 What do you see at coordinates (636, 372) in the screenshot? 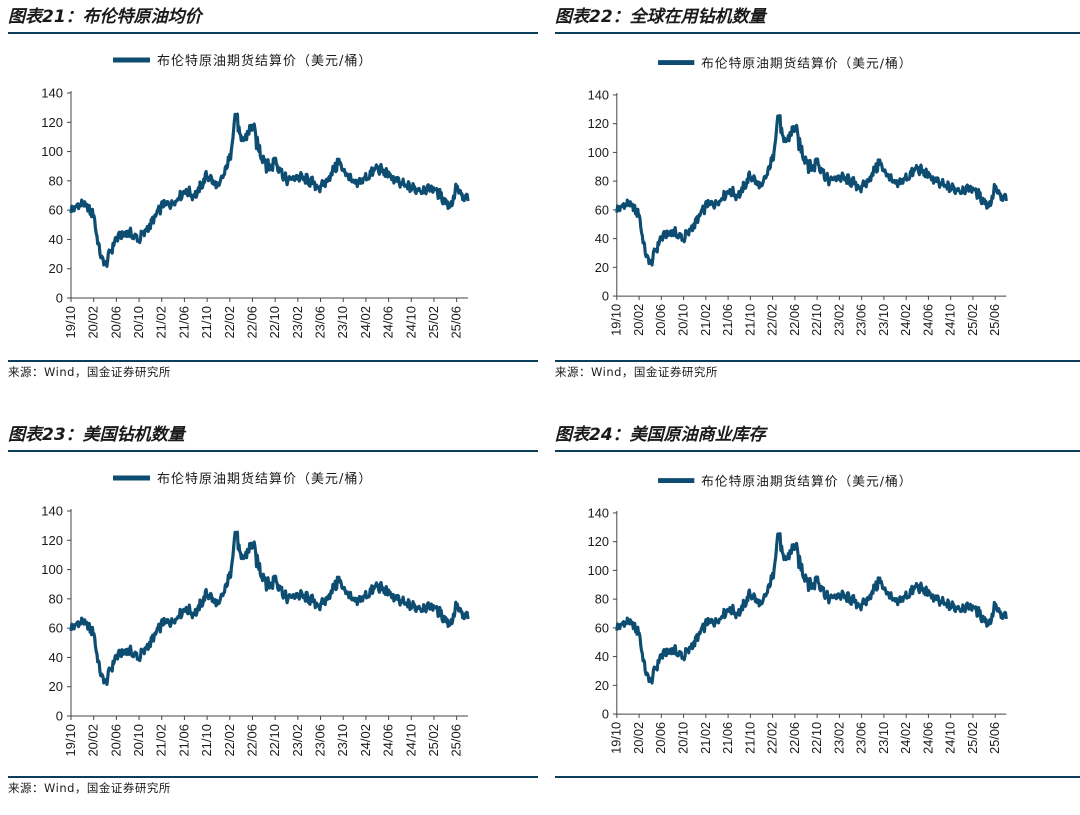
I see `source-note: 来源：Wind，国金证券研究所` at bounding box center [636, 372].